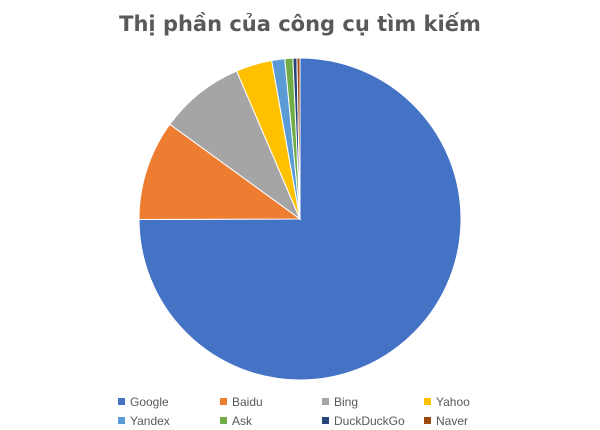 This screenshot has width=600, height=430. I want to click on legend-label: Yahoo, so click(453, 401).